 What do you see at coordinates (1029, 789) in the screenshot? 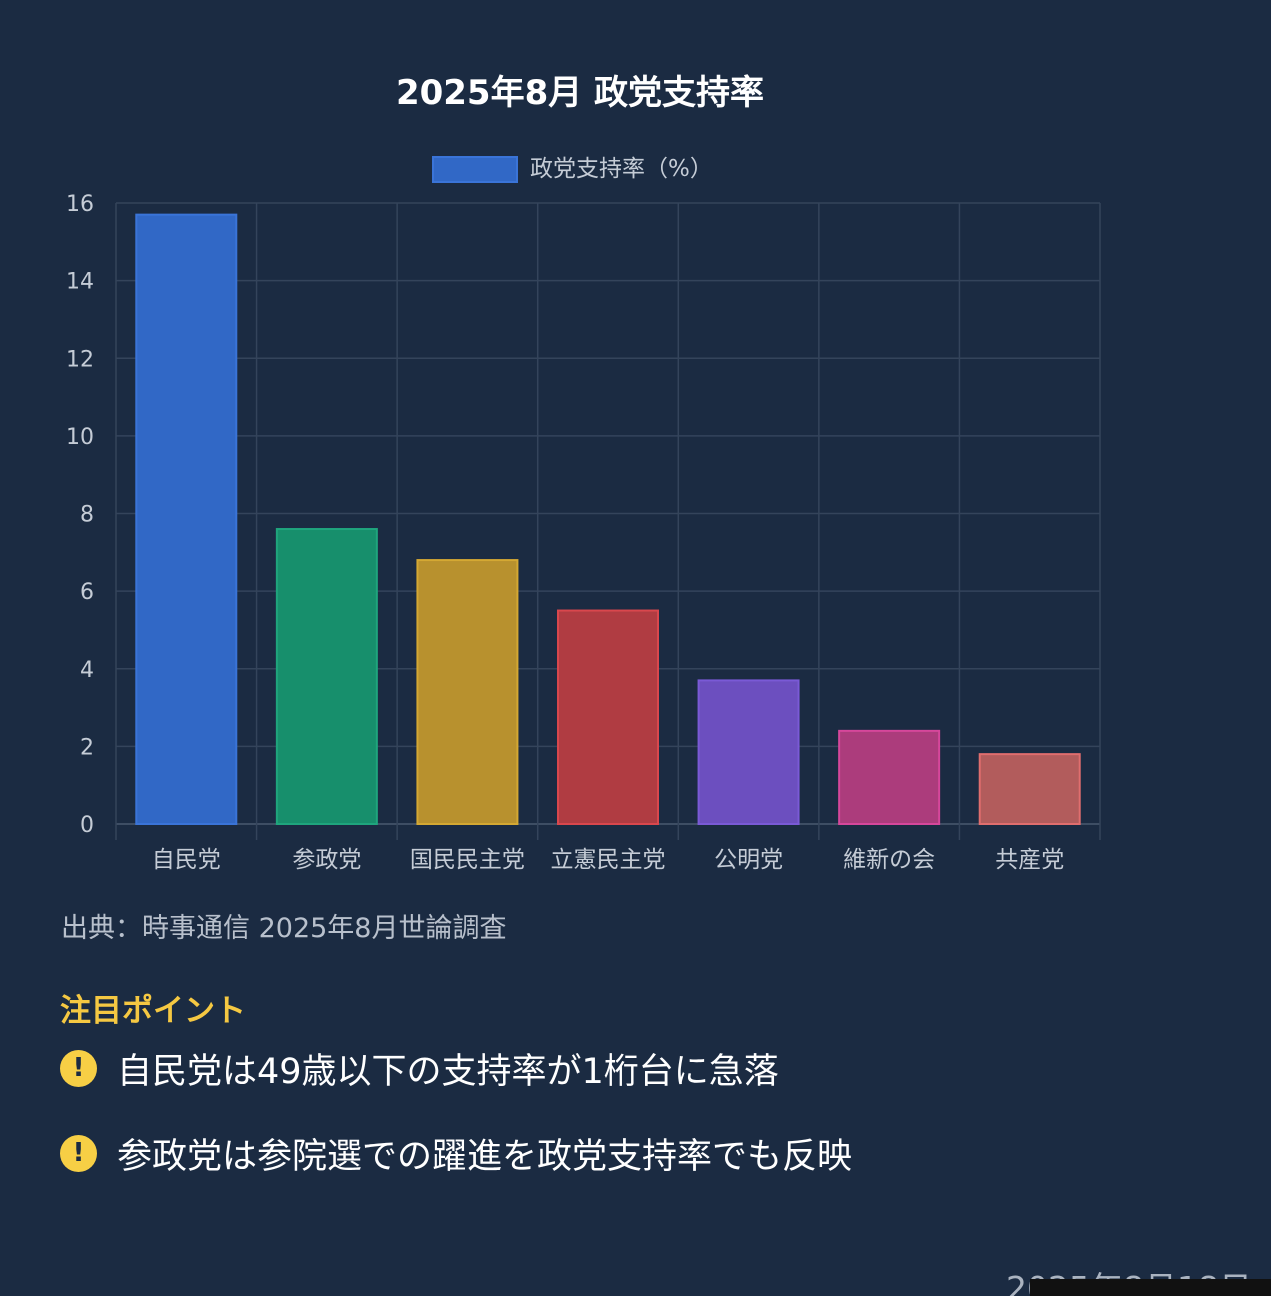
I see `bar-共産党` at bounding box center [1029, 789].